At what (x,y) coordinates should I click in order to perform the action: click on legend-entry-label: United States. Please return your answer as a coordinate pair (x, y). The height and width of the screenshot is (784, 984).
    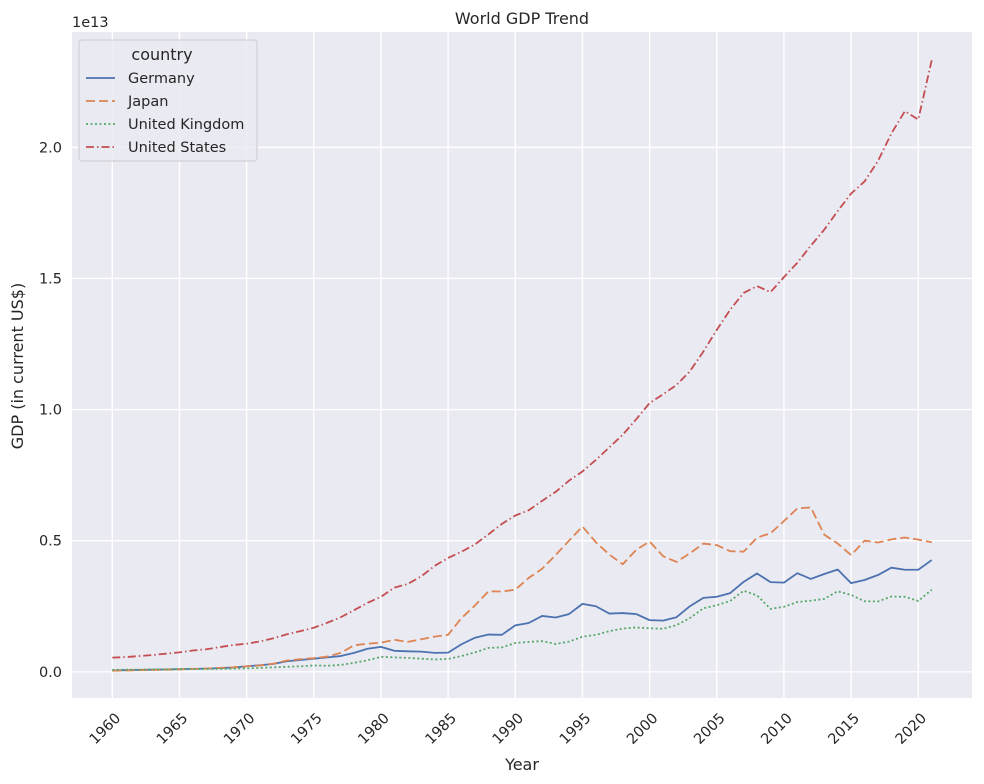
    Looking at the image, I should click on (177, 148).